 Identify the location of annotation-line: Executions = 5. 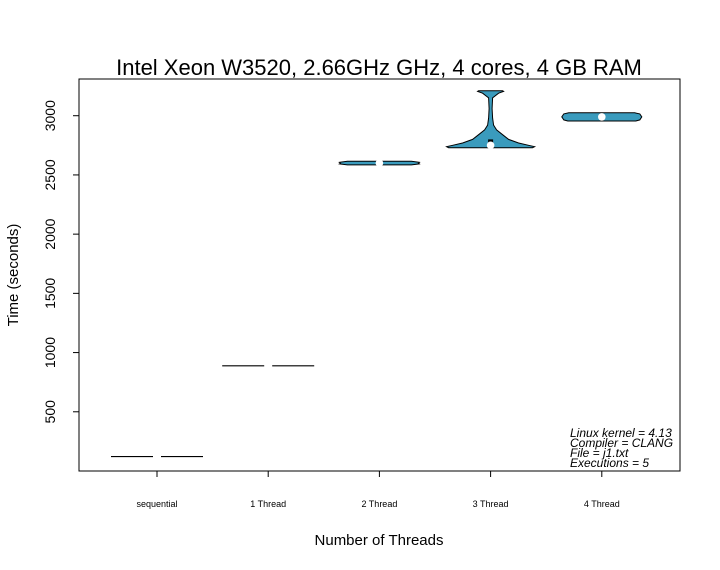
(609, 463).